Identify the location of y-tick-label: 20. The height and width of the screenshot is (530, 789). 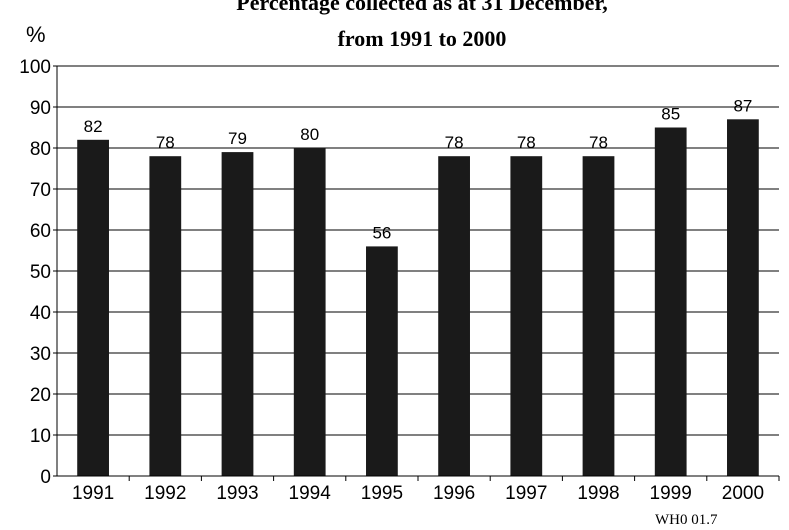
(40, 395).